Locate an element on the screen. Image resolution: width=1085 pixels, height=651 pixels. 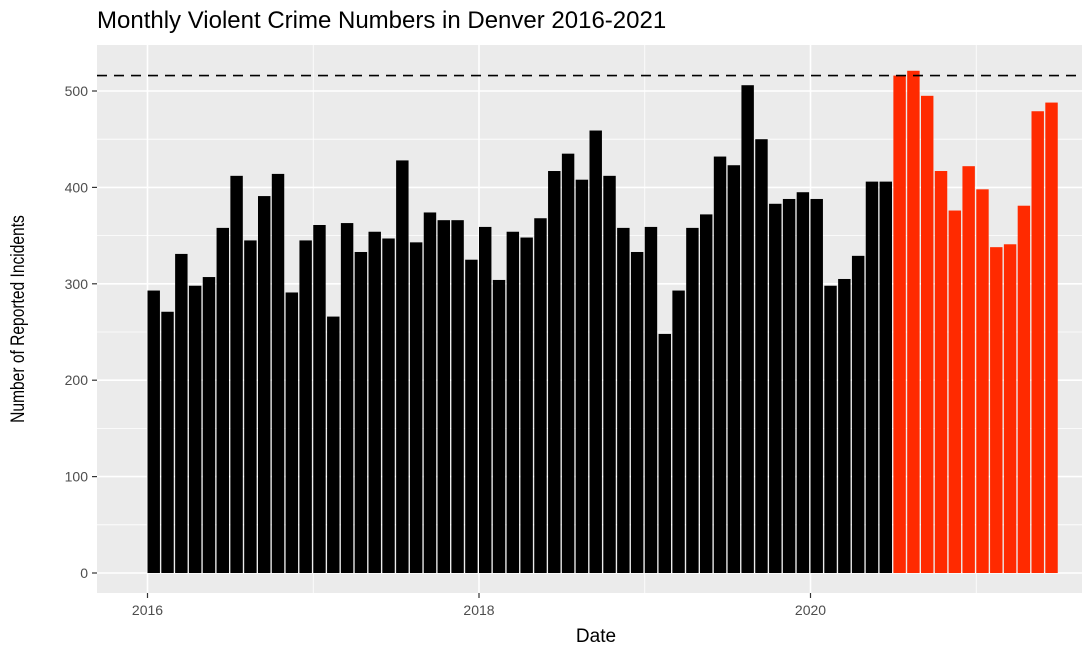
x-axis: 2016 2018 2020 is located at coordinates (479, 605).